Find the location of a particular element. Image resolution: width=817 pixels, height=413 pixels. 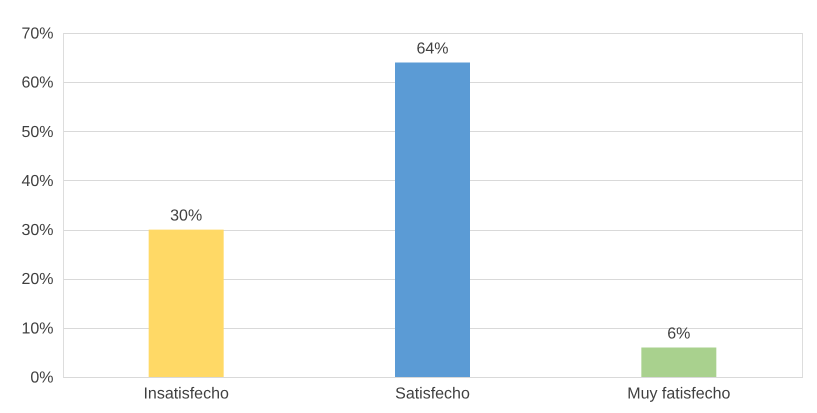

y-tick-label: 70% is located at coordinates (37, 34).